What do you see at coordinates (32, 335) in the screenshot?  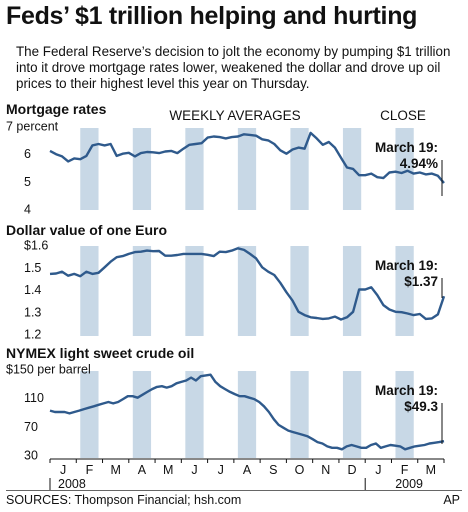 I see `ytick-label-1-4: 1.2` at bounding box center [32, 335].